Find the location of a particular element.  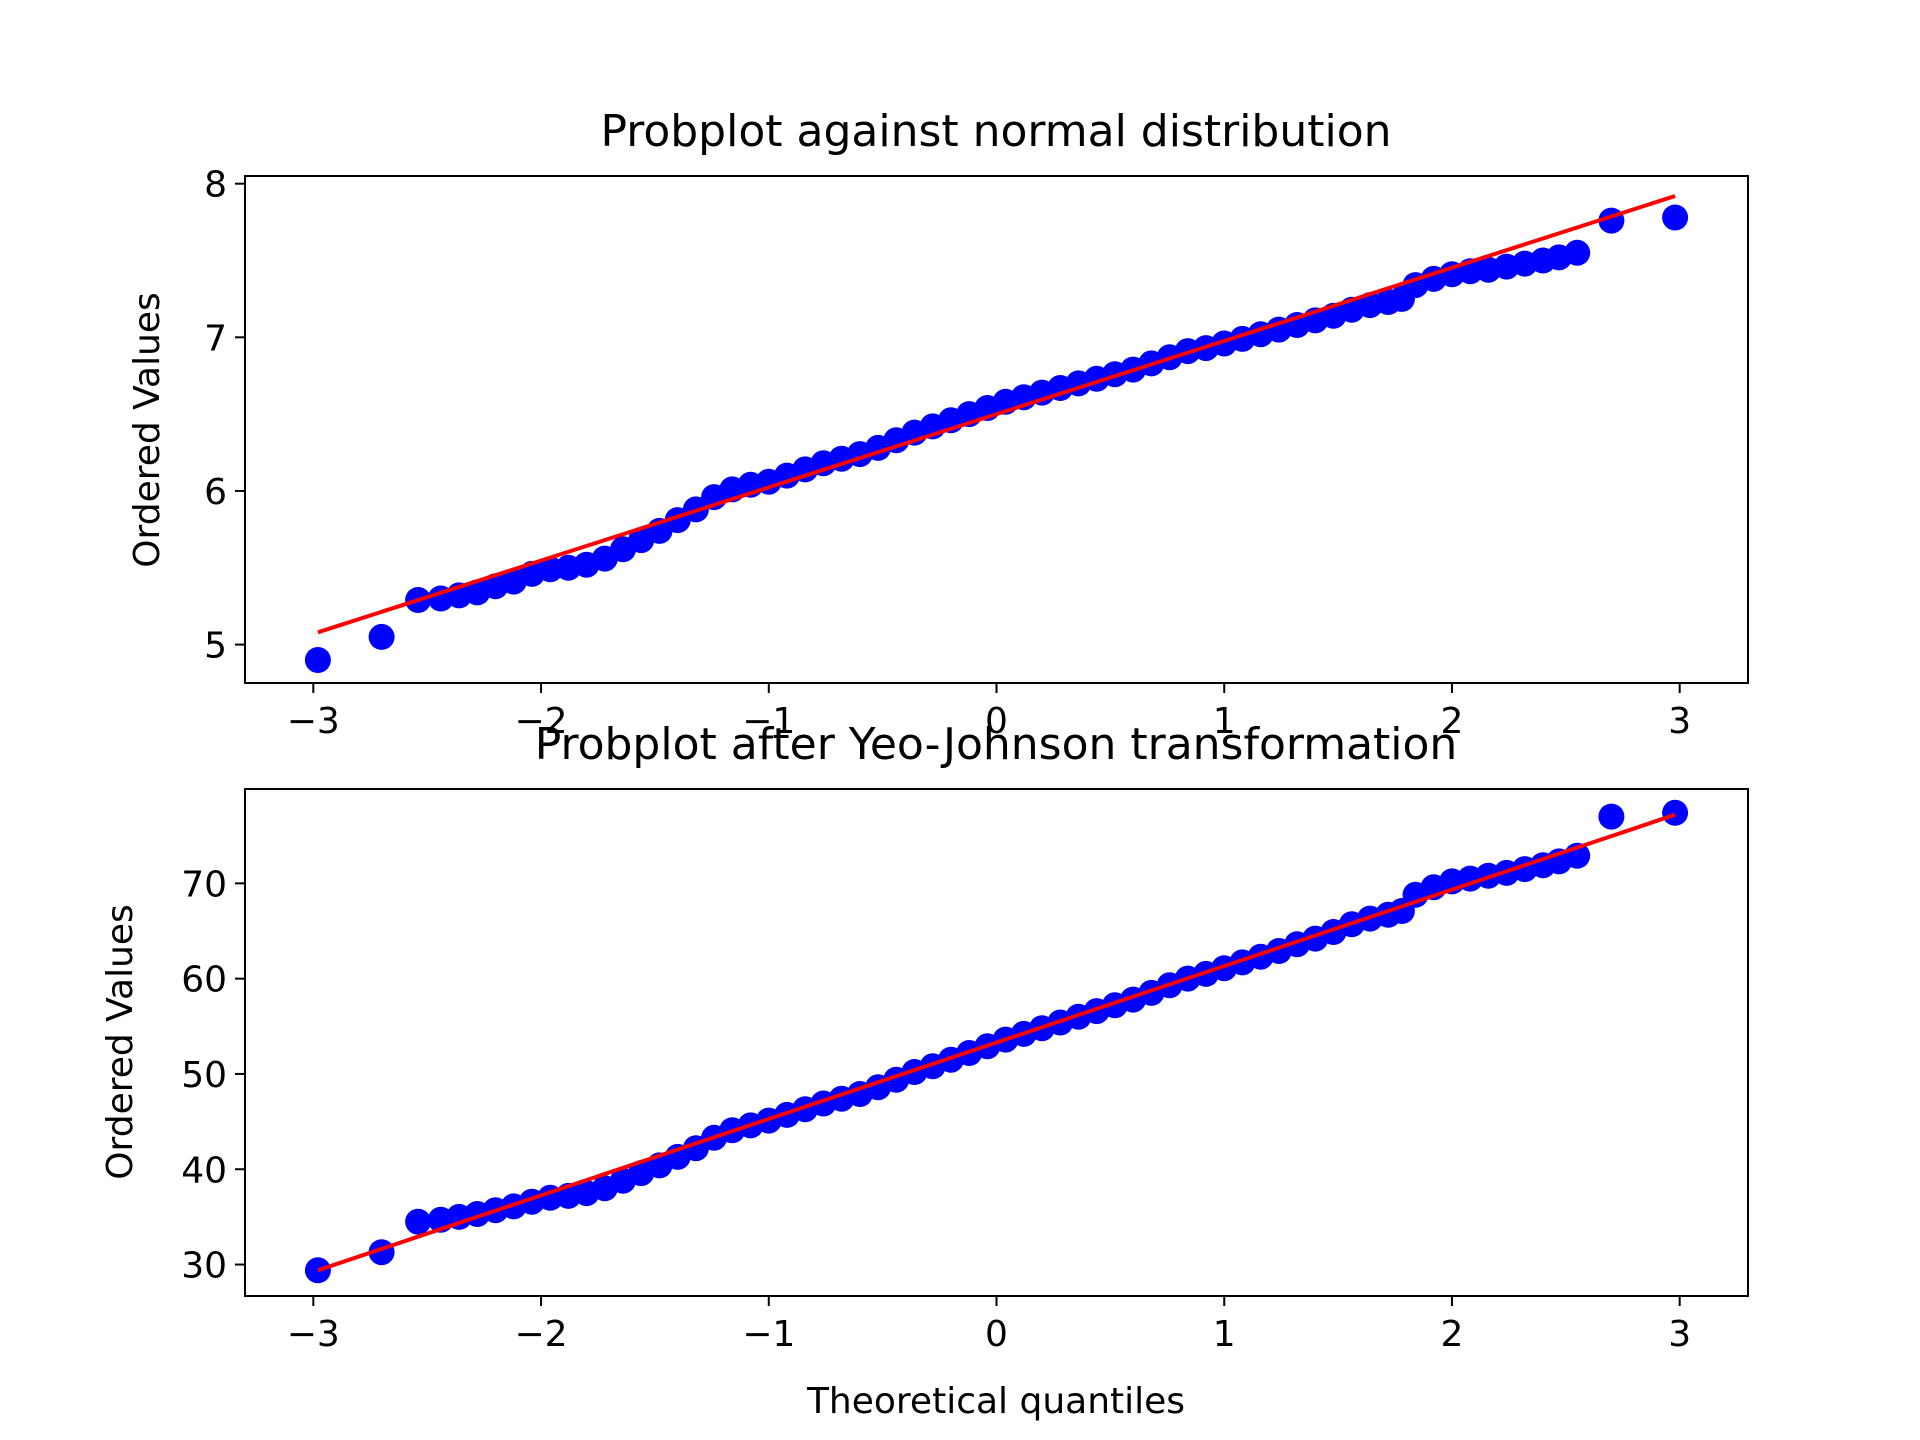

chart-title: Probplot against normal distribution is located at coordinates (995, 131).